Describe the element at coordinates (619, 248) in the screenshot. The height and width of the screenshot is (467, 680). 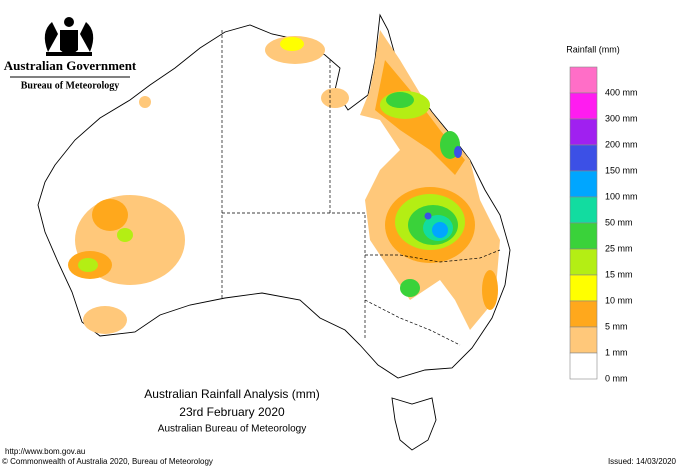
I see `legend-label: 25 mm` at that location.